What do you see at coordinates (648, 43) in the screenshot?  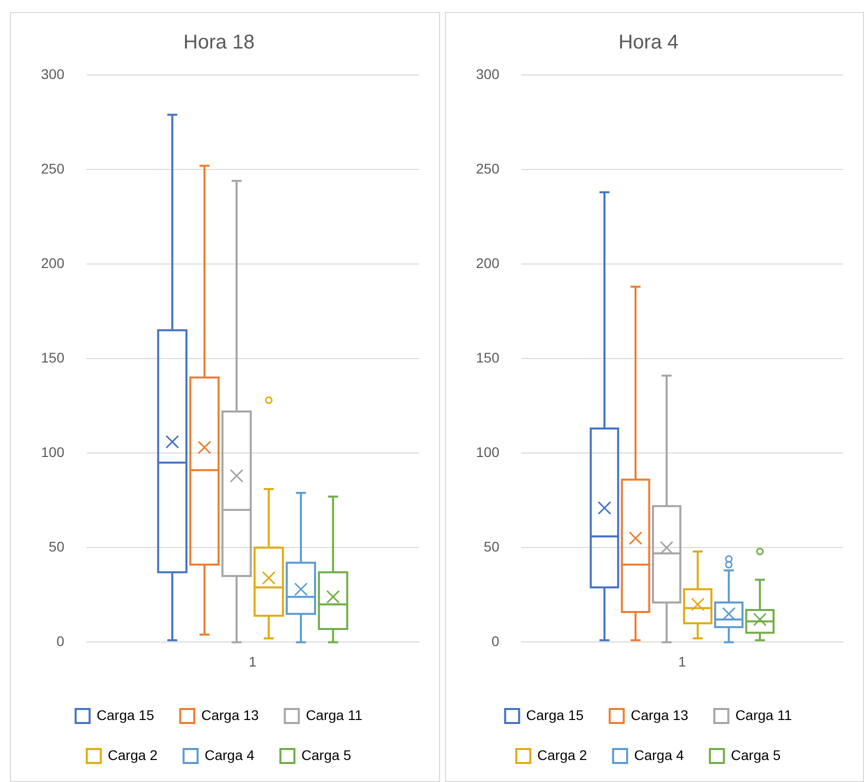 I see `chart-title: Hora 4` at bounding box center [648, 43].